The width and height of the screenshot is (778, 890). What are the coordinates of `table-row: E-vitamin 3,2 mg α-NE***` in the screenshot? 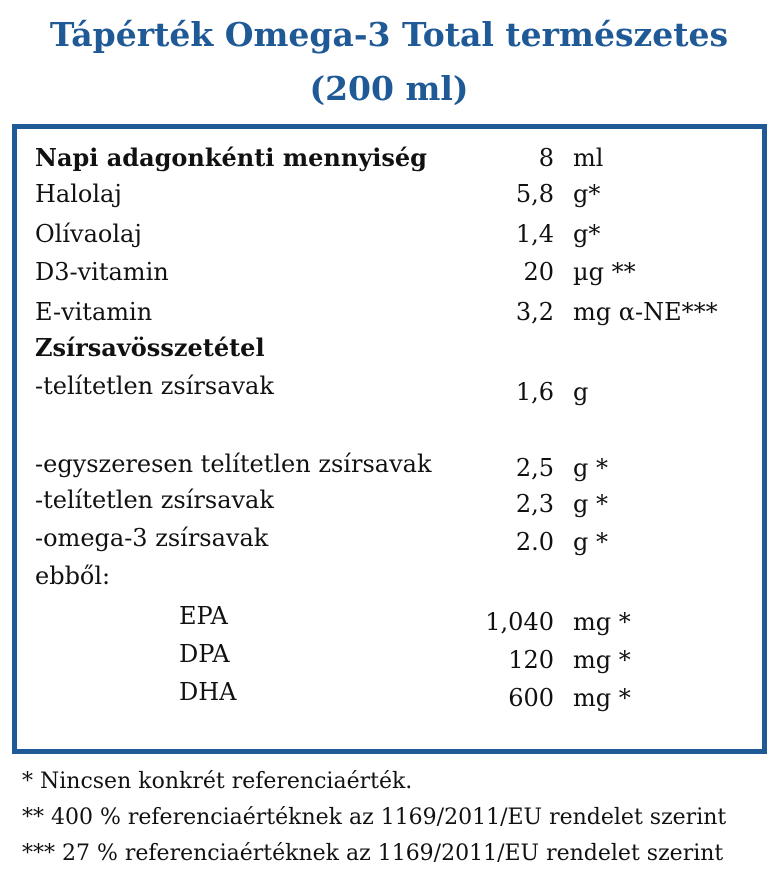 It's located at (389, 312).